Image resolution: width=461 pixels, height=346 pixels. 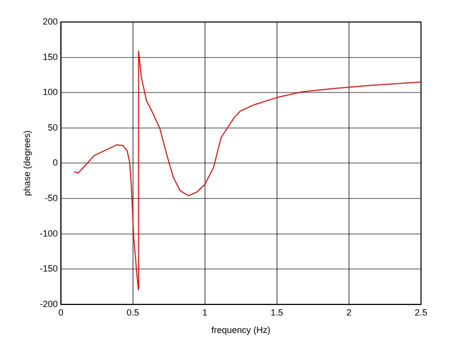 What do you see at coordinates (50, 21) in the screenshot?
I see `y-tick-label: 200` at bounding box center [50, 21].